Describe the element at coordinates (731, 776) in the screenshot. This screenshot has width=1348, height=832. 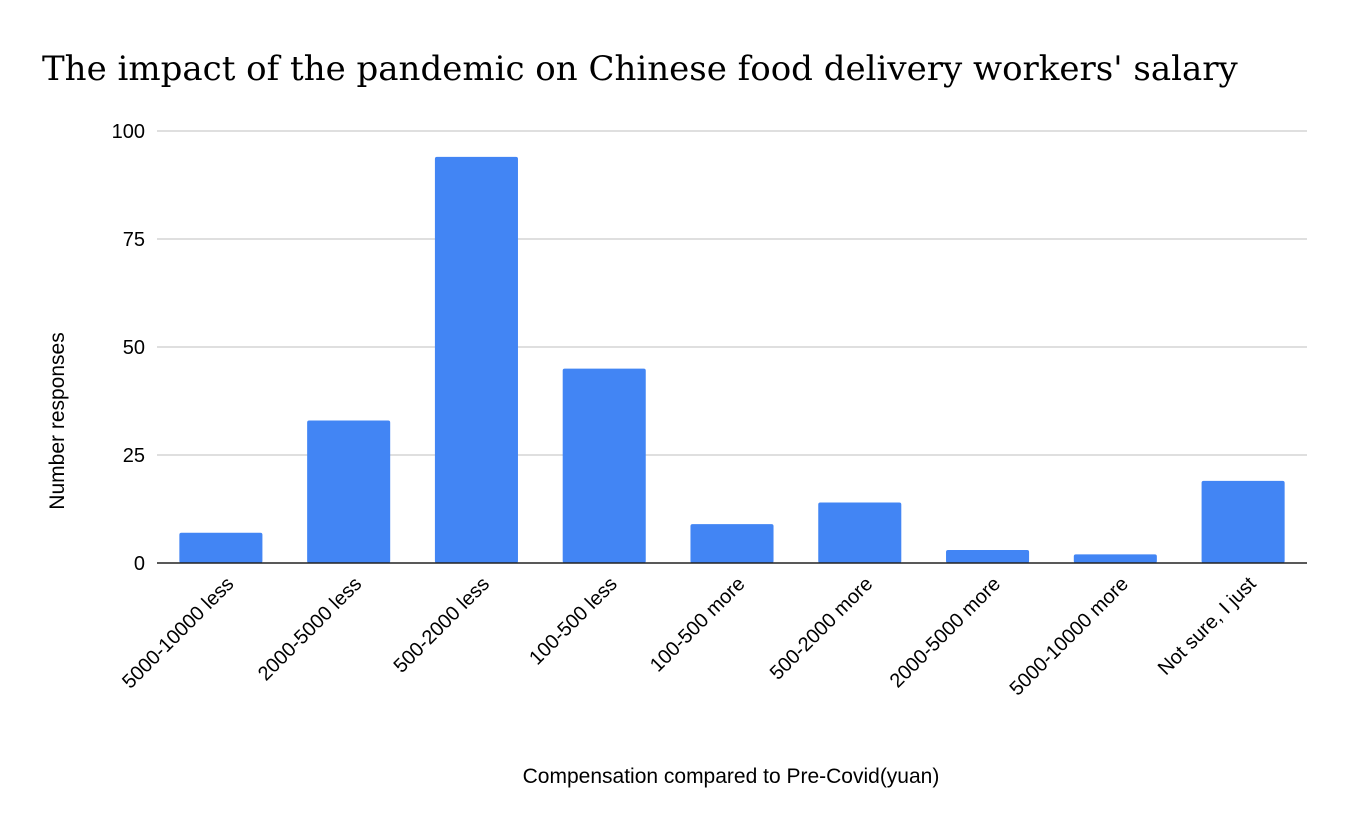
I see `x-axis-title: Compensation compared to Pre-Covid(yuan)` at that location.